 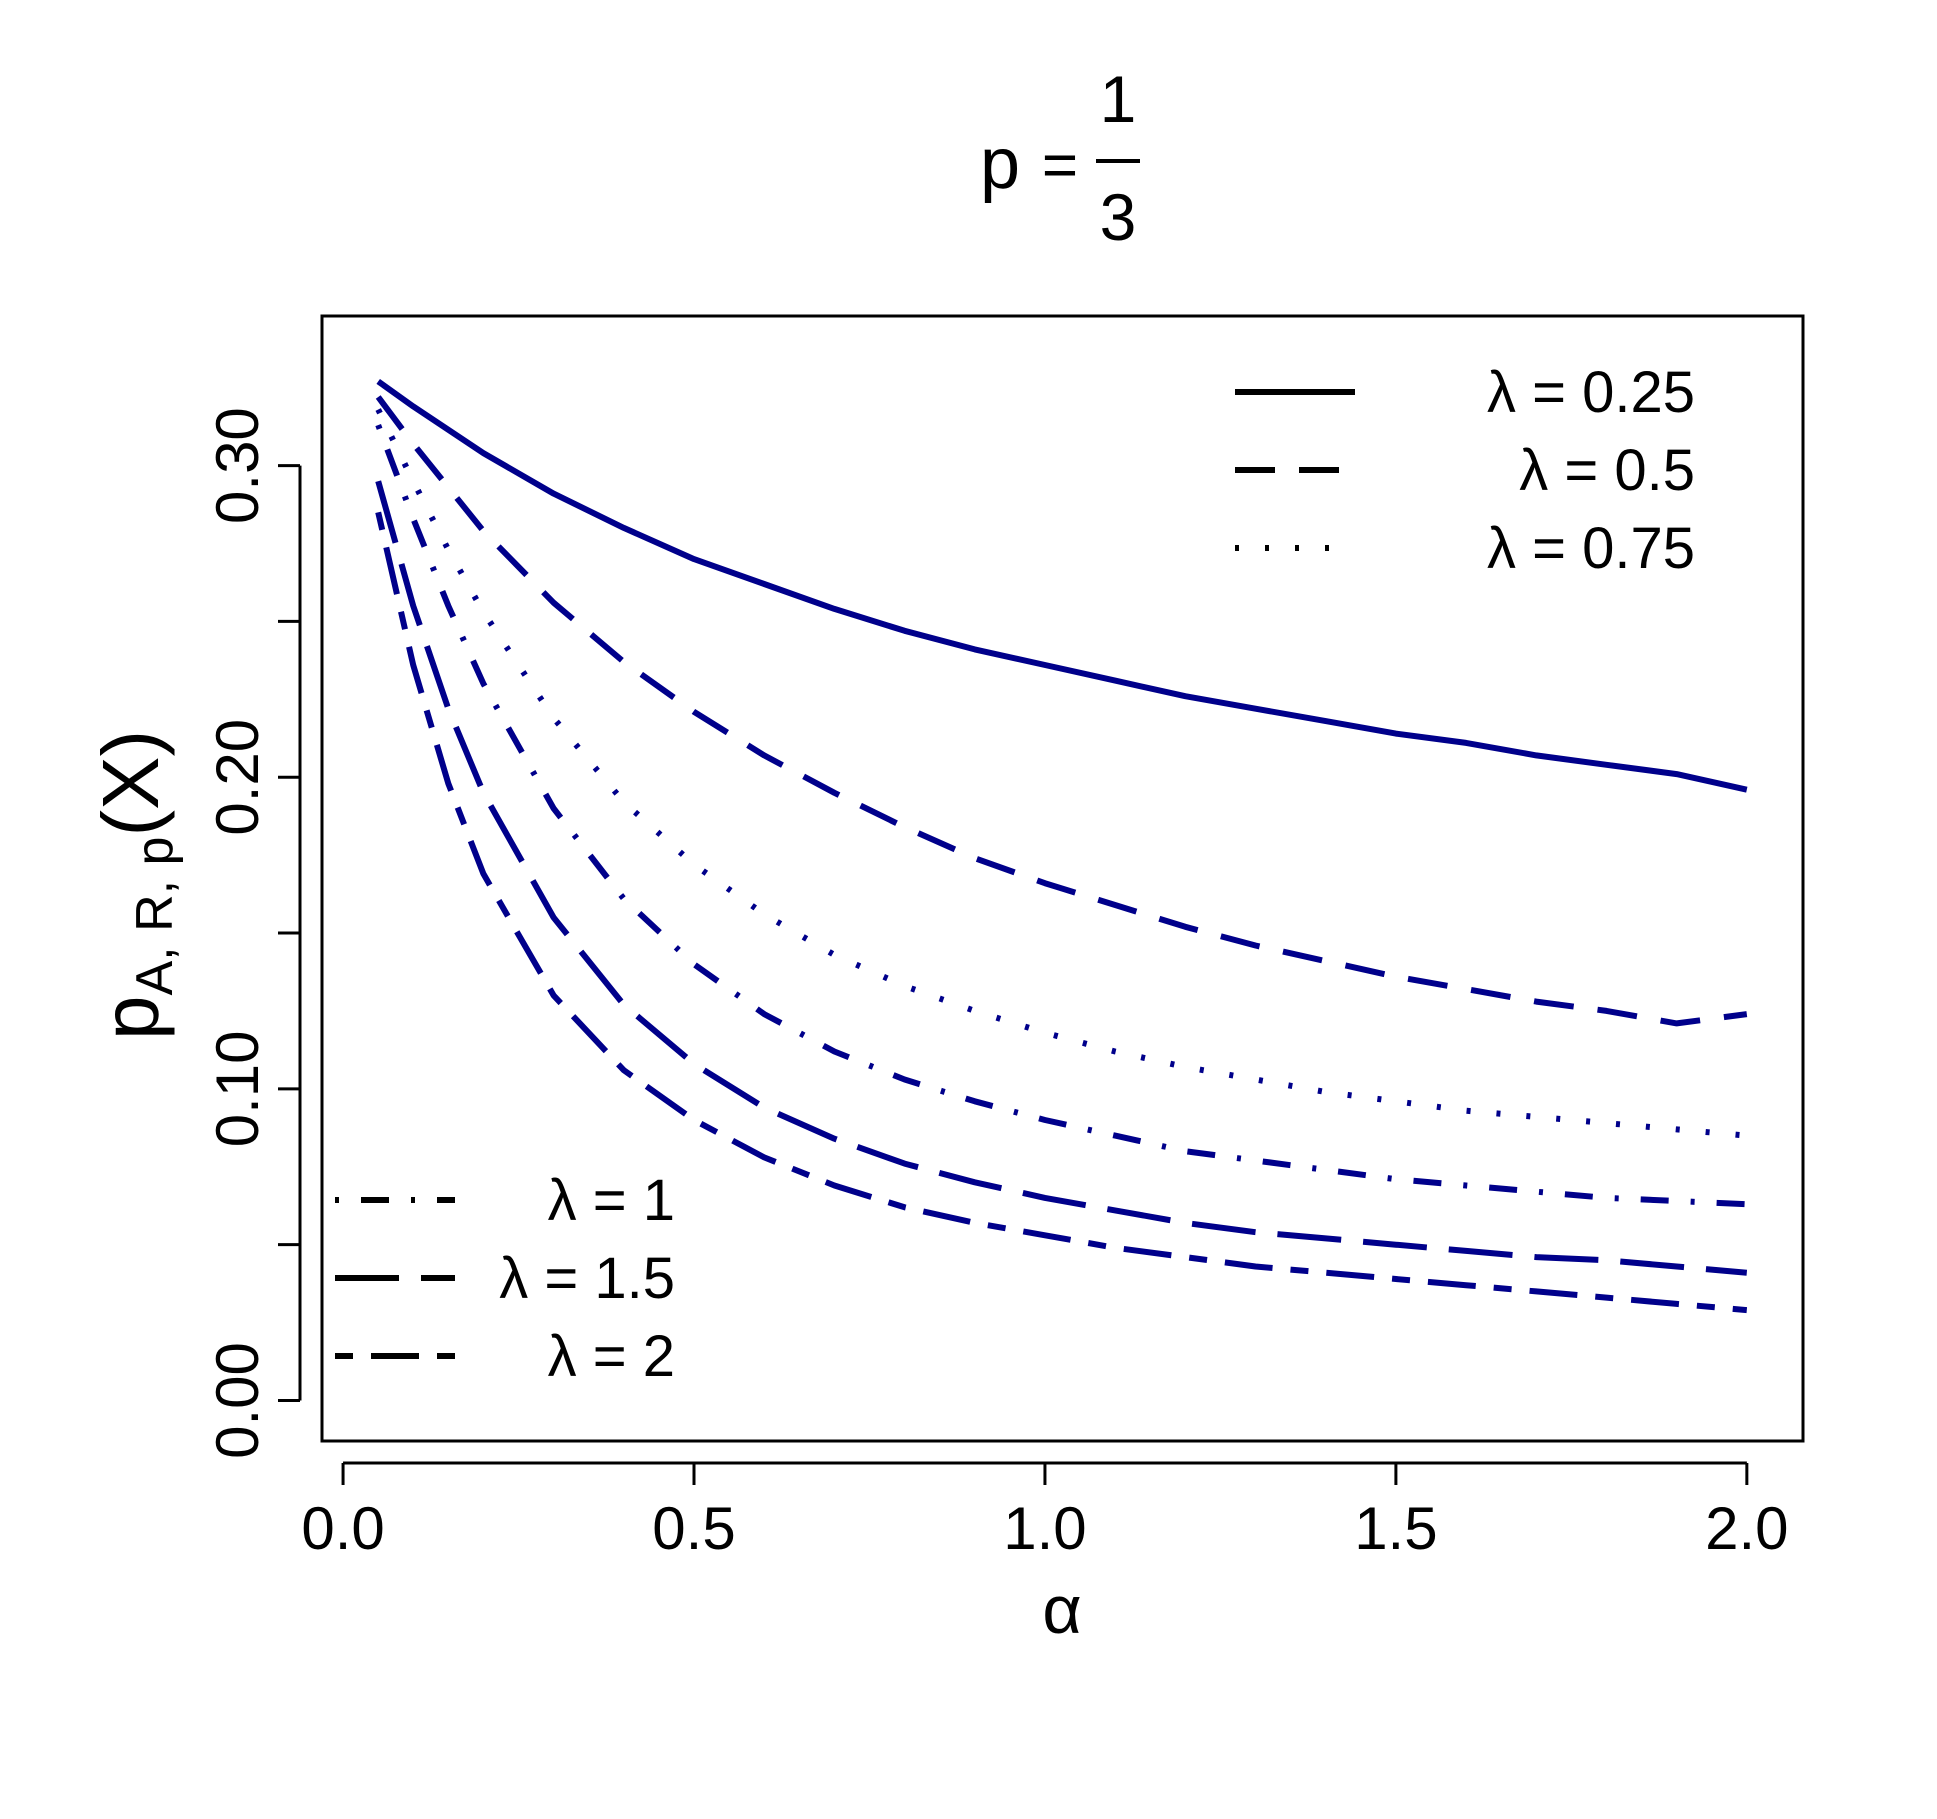 I want to click on legend-label-2: λ = 0.75, so click(x=1591, y=548).